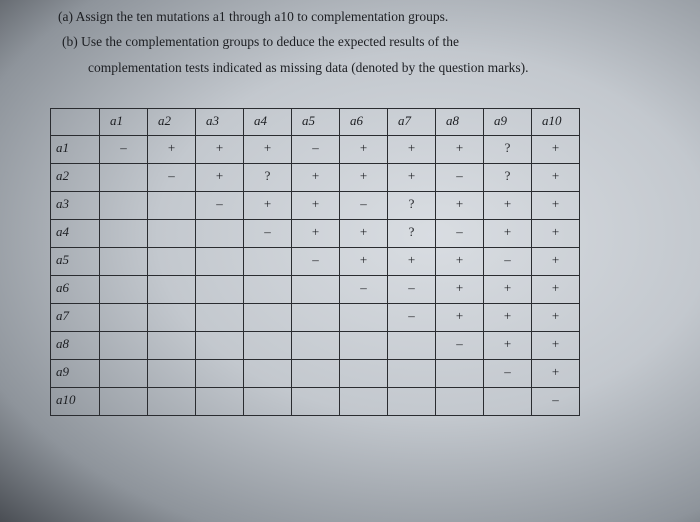 This screenshot has height=522, width=700. Describe the element at coordinates (75, 373) in the screenshot. I see `row-header: a9` at that location.